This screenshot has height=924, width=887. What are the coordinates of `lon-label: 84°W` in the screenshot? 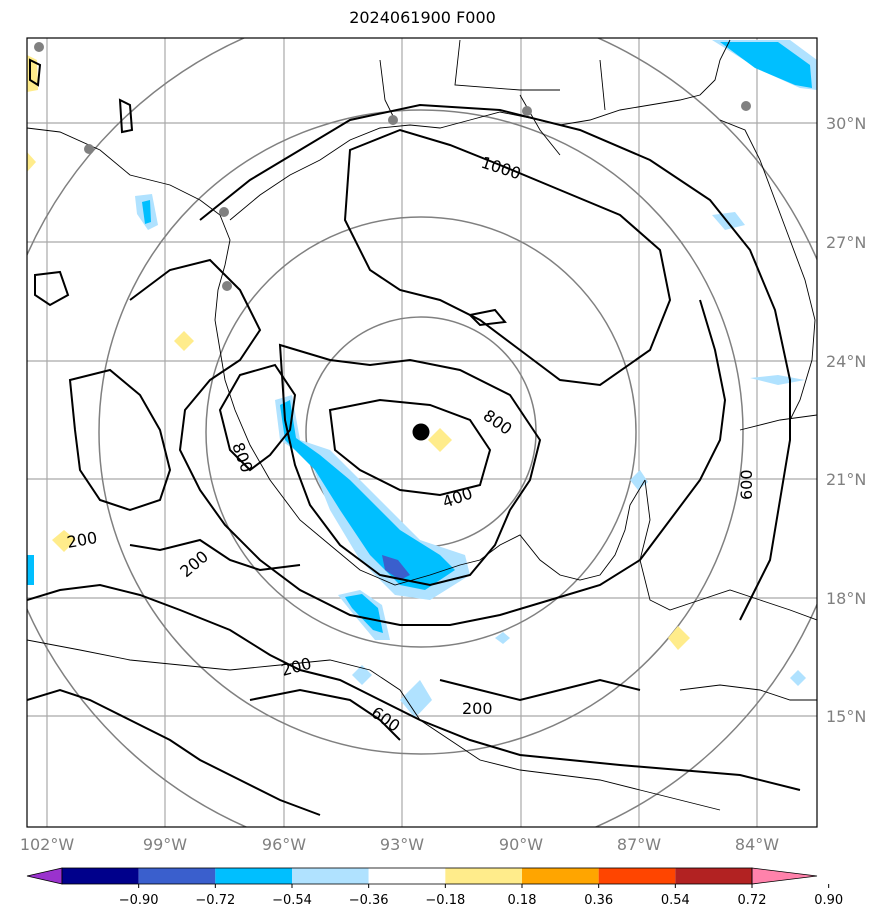 It's located at (757, 844).